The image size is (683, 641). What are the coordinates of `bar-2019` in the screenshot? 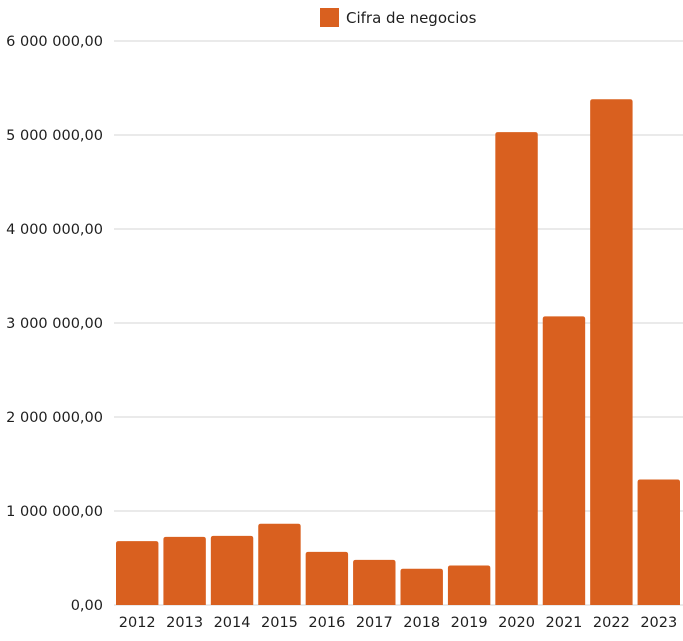 It's located at (469, 585).